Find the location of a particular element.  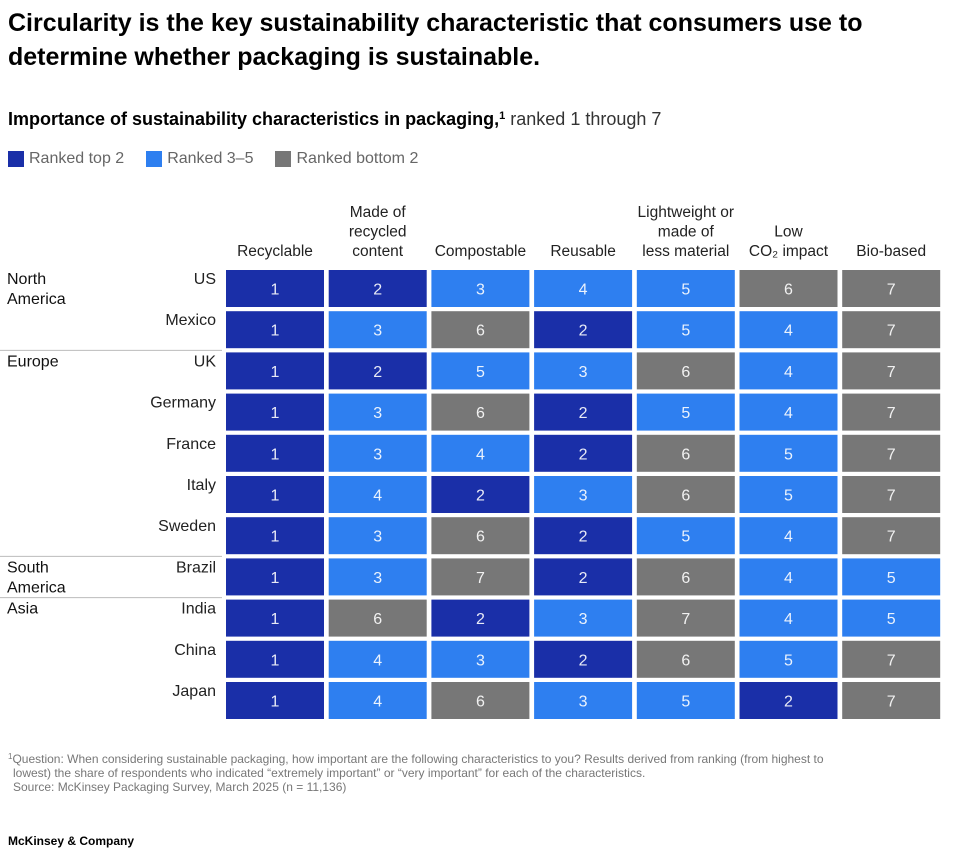

cell-us-made-of-recycled-content is located at coordinates (377, 288).